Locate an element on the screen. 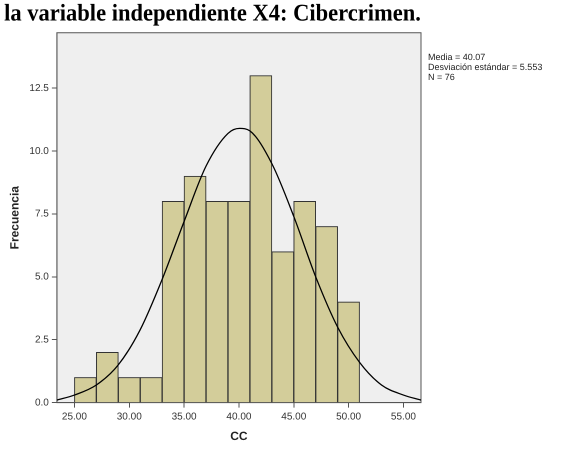 The image size is (561, 452). x-tick-label: 35.00 is located at coordinates (185, 416).